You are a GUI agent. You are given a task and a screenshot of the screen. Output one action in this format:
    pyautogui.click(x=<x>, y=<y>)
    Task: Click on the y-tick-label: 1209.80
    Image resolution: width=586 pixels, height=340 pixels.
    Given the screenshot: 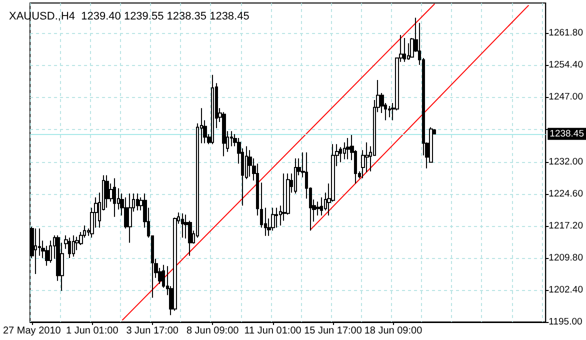 What is the action you would take?
    pyautogui.click(x=566, y=258)
    